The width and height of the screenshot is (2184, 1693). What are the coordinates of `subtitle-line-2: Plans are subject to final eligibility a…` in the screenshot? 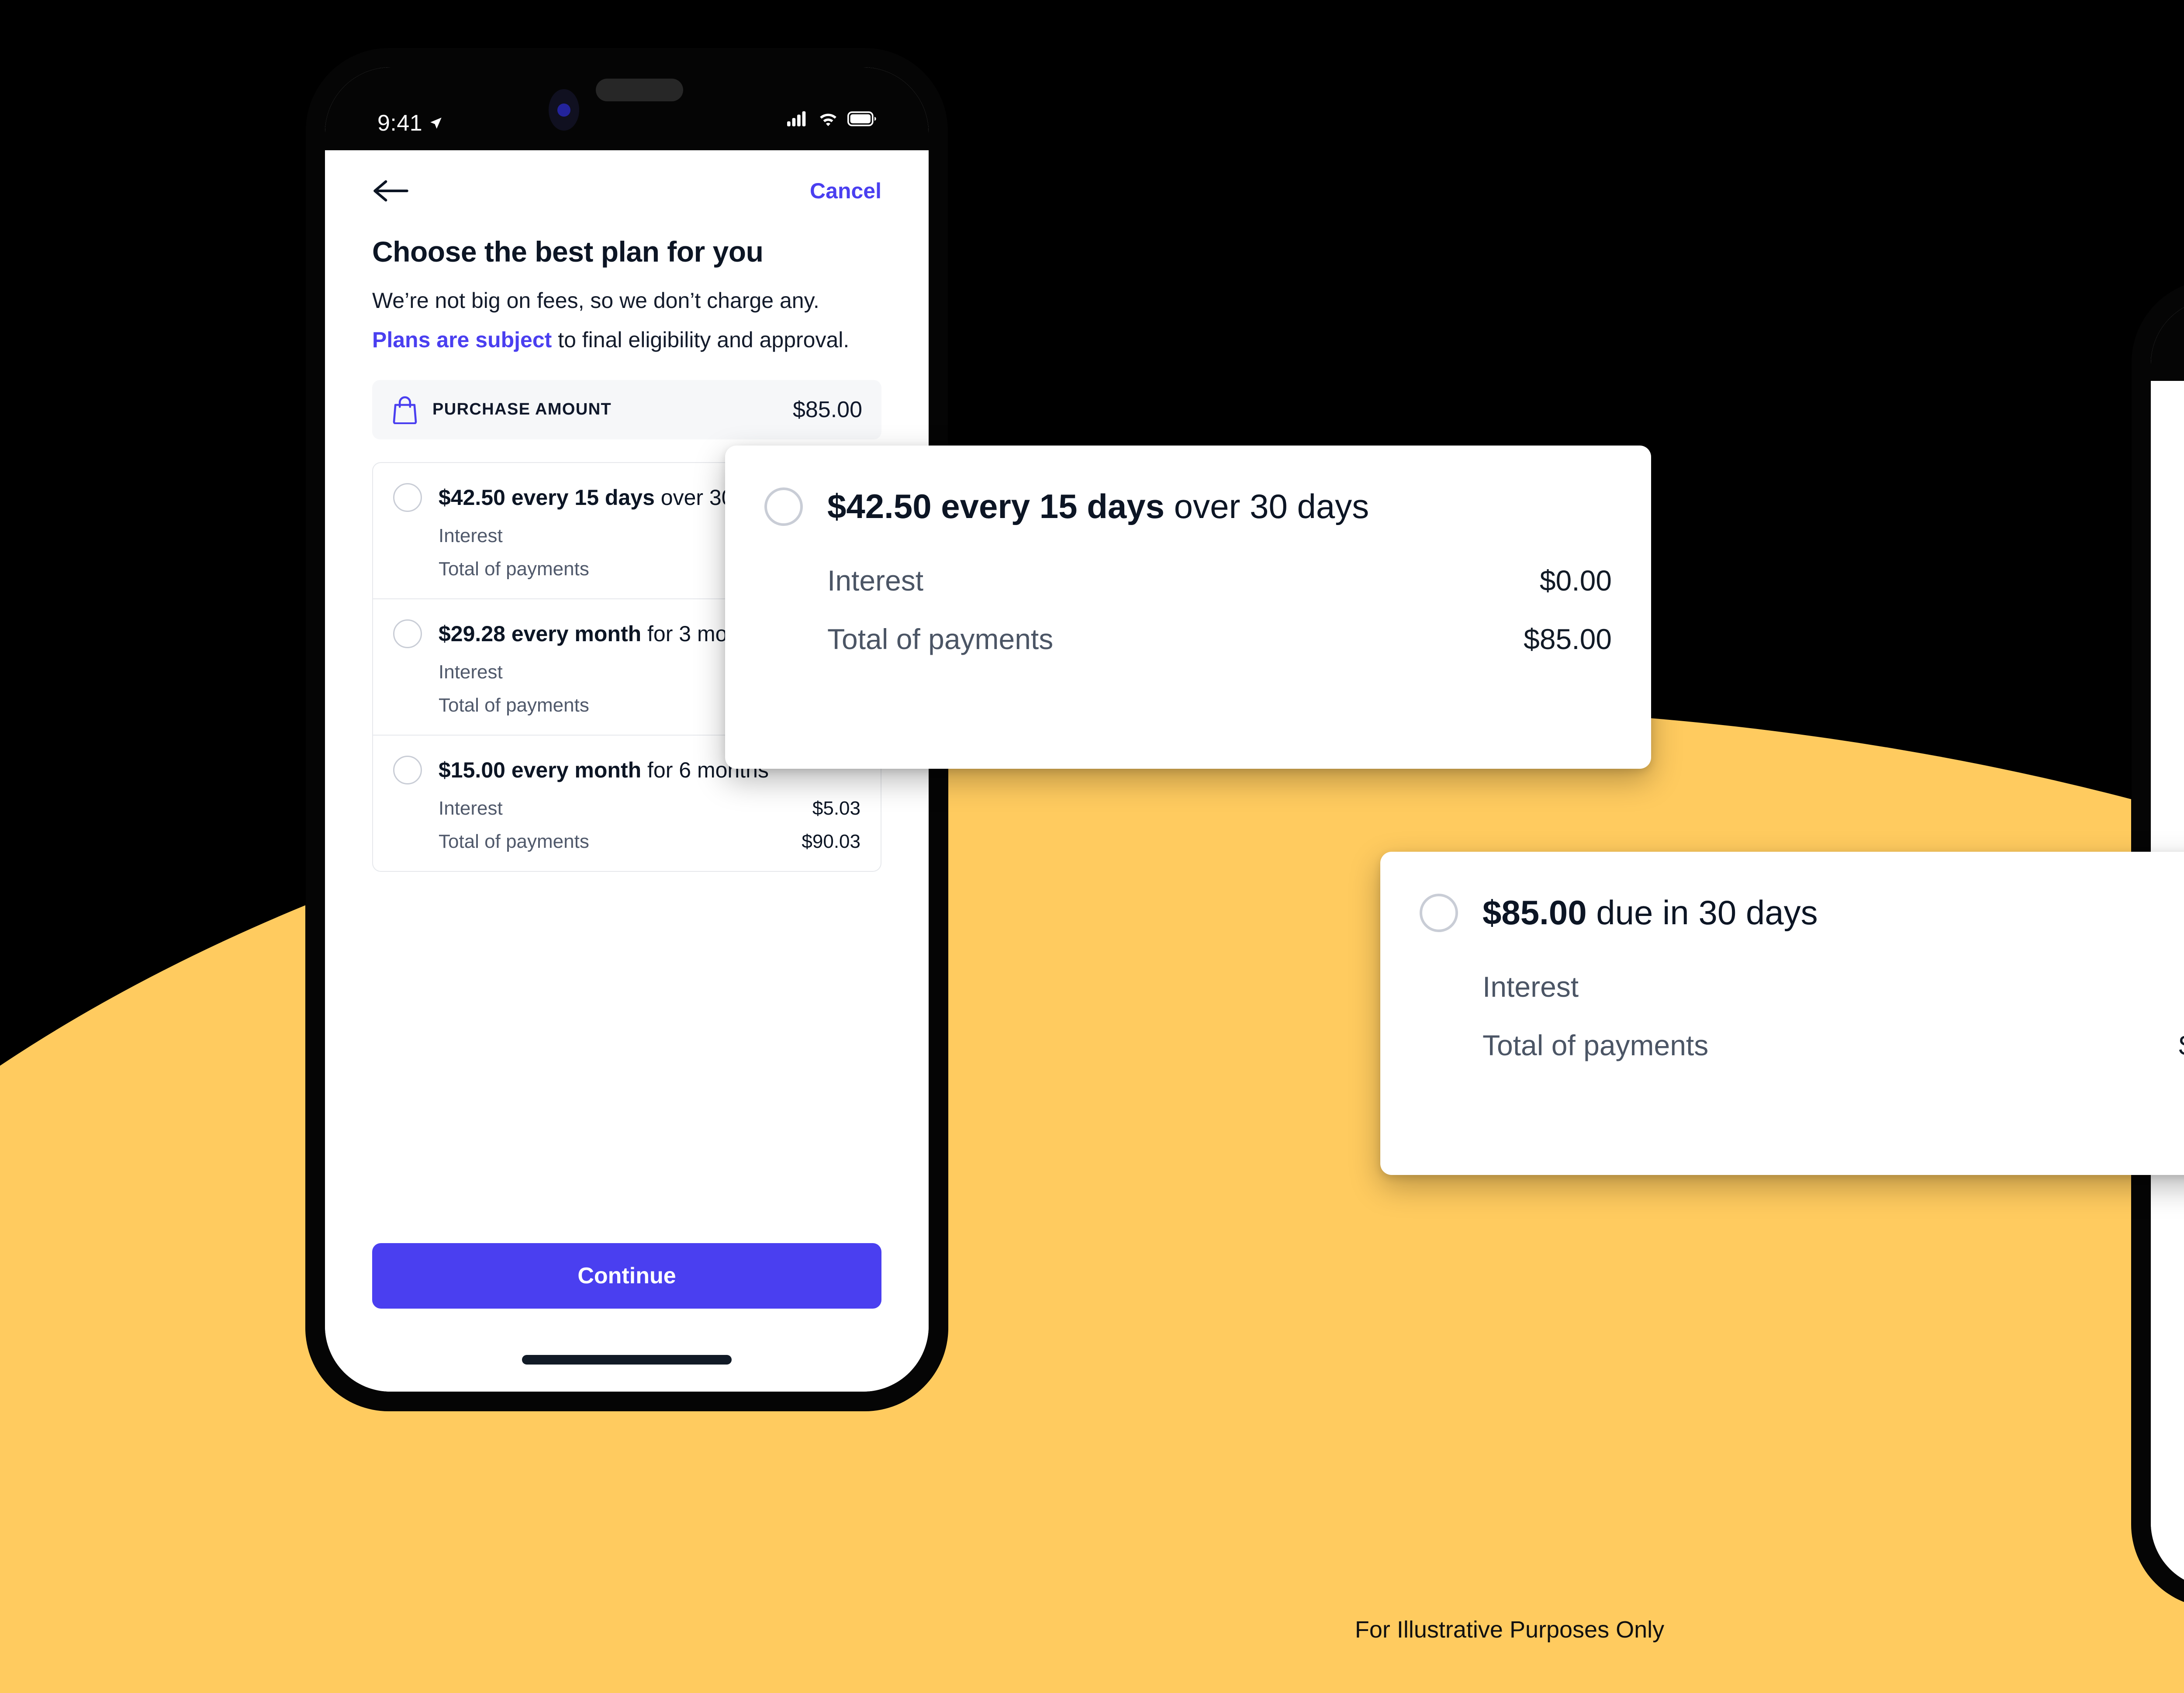 It's located at (626, 340).